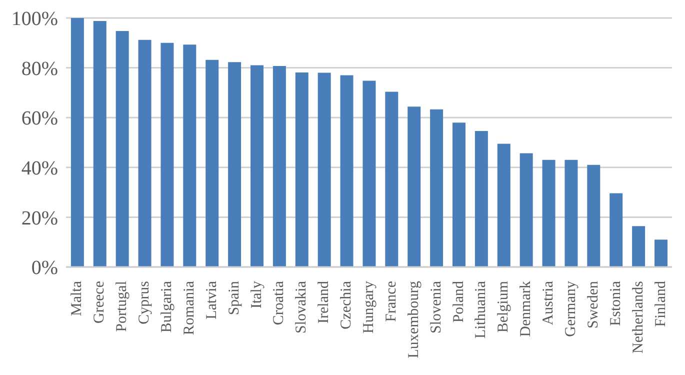 The height and width of the screenshot is (375, 685). Describe the element at coordinates (458, 301) in the screenshot. I see `x-tick-label: Poland` at that location.